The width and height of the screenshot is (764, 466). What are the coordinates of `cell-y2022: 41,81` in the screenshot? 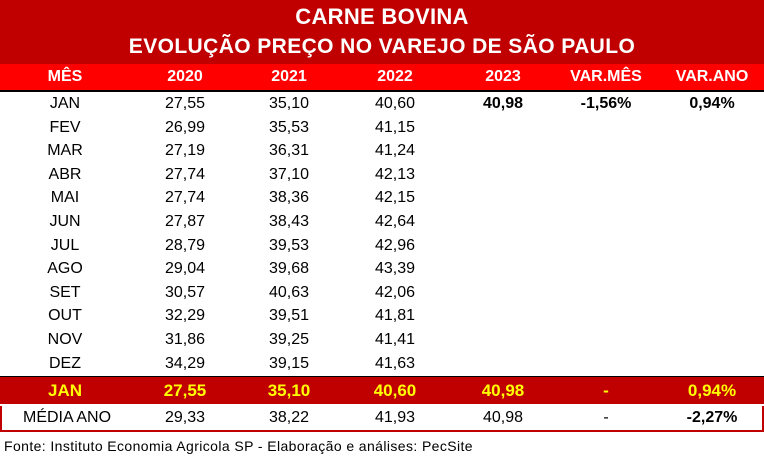 It's located at (395, 316).